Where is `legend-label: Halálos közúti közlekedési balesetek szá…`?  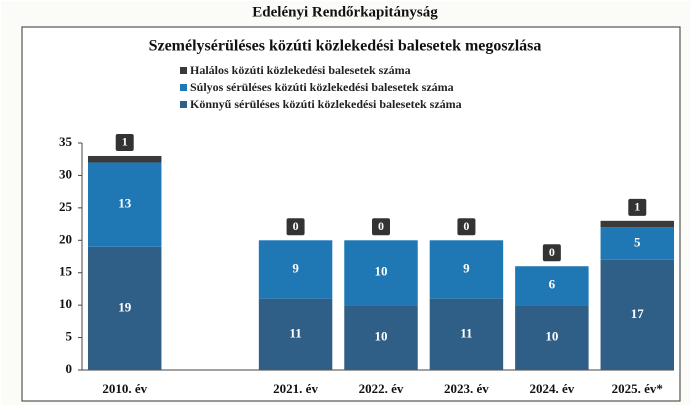
legend-label: Halálos közúti közlekedési balesetek szá… is located at coordinates (300, 70).